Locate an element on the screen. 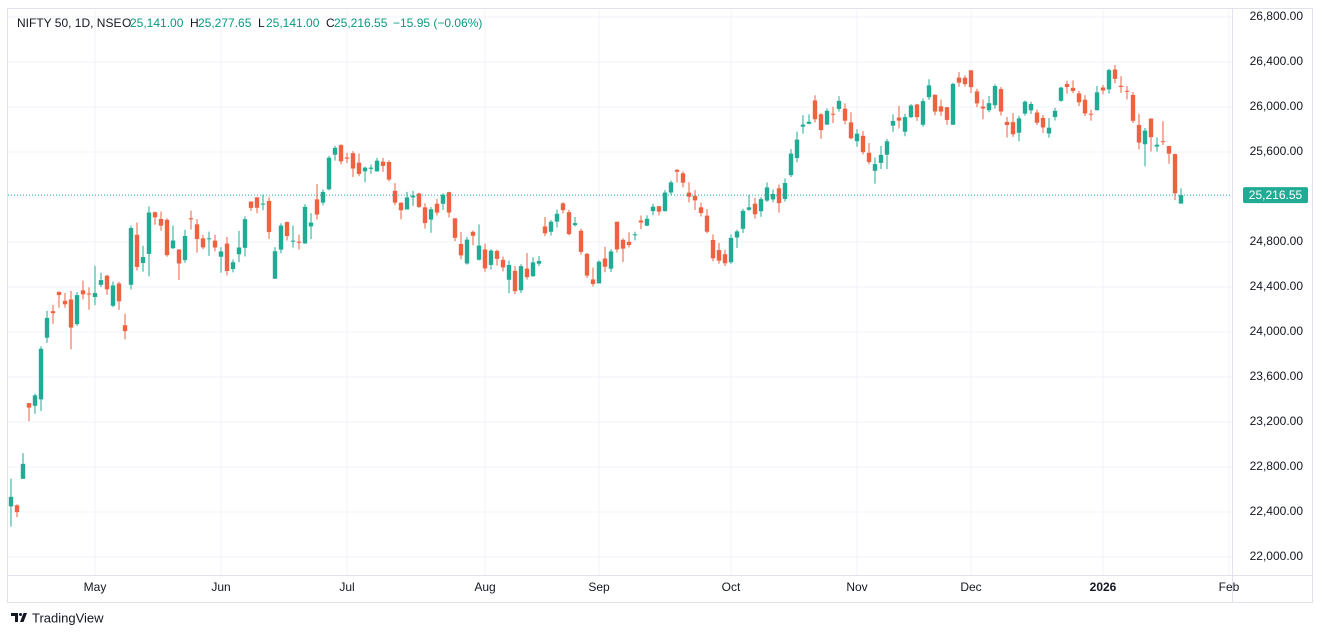 The height and width of the screenshot is (637, 1322). y-tick-label: 25,600.00 is located at coordinates (1277, 151).